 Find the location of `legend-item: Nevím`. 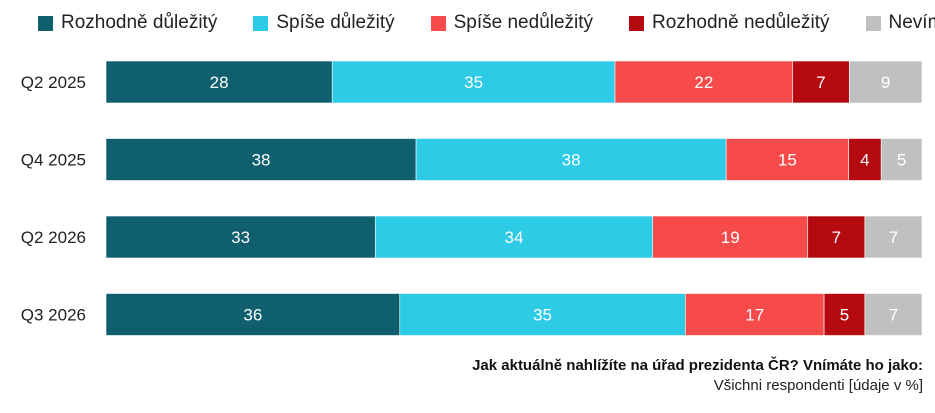

legend-item: Nevím is located at coordinates (900, 23).